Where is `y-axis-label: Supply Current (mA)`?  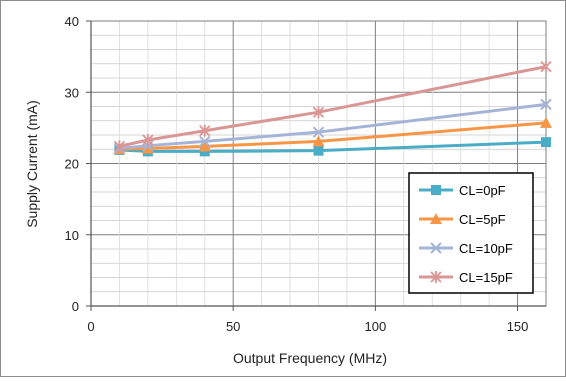
y-axis-label: Supply Current (mA) is located at coordinates (32, 164).